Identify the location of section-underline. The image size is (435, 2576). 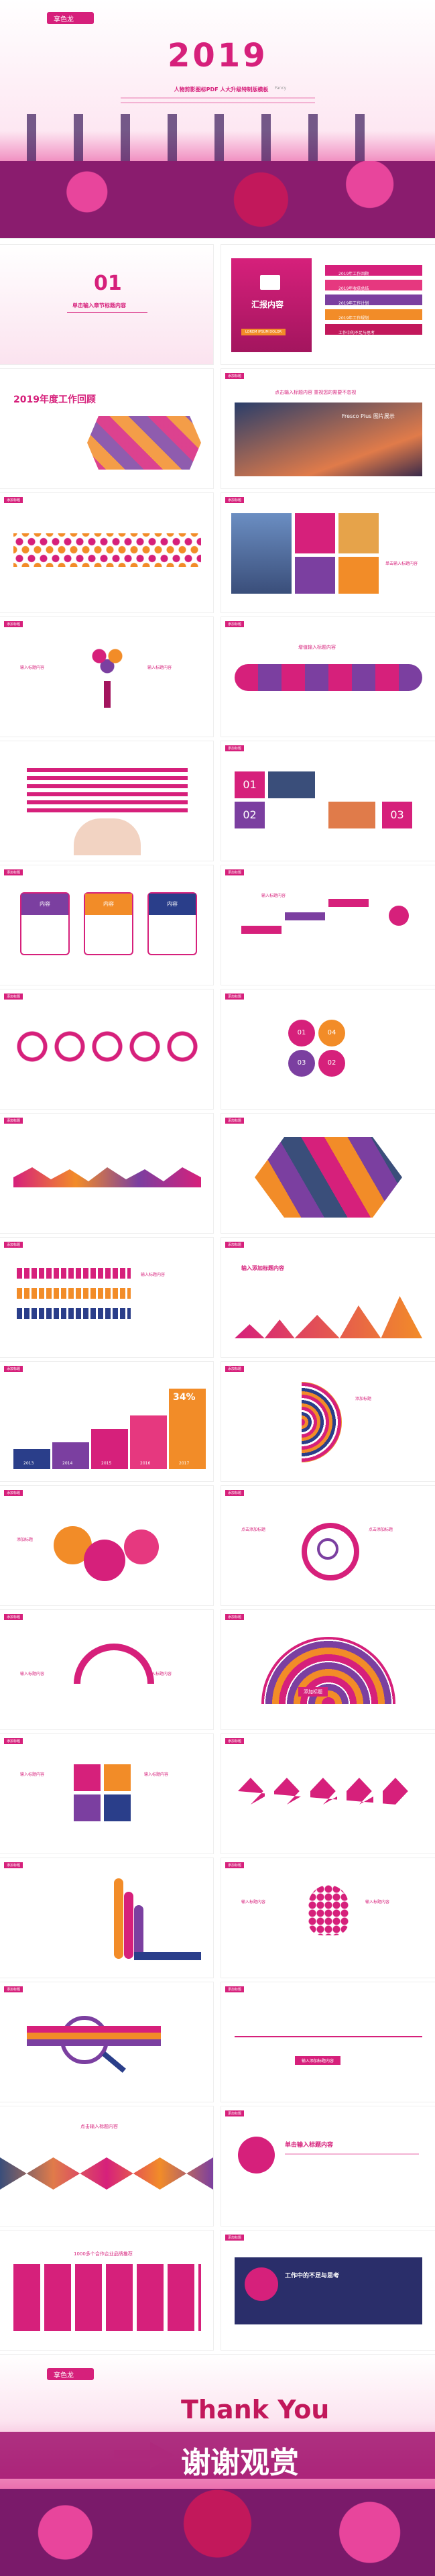
(107, 312).